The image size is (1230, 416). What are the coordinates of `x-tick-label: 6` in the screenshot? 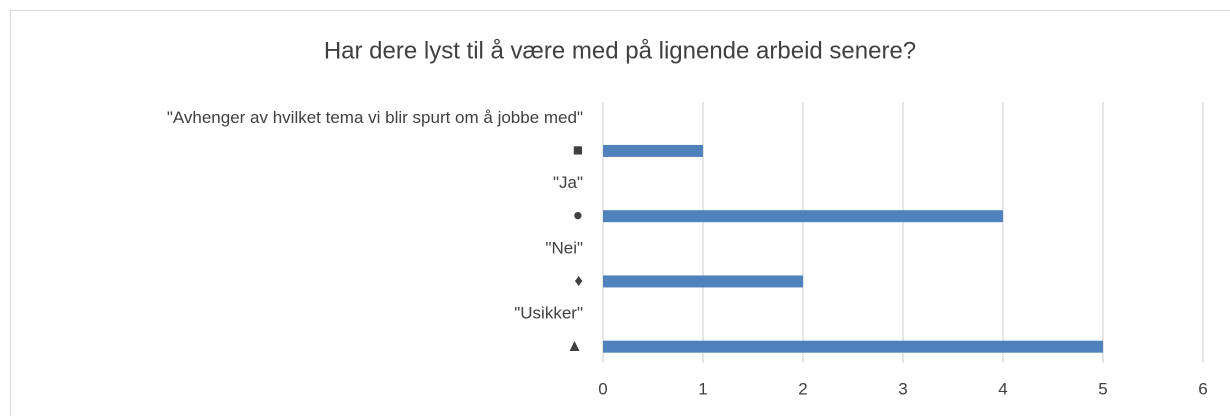 It's located at (1202, 388).